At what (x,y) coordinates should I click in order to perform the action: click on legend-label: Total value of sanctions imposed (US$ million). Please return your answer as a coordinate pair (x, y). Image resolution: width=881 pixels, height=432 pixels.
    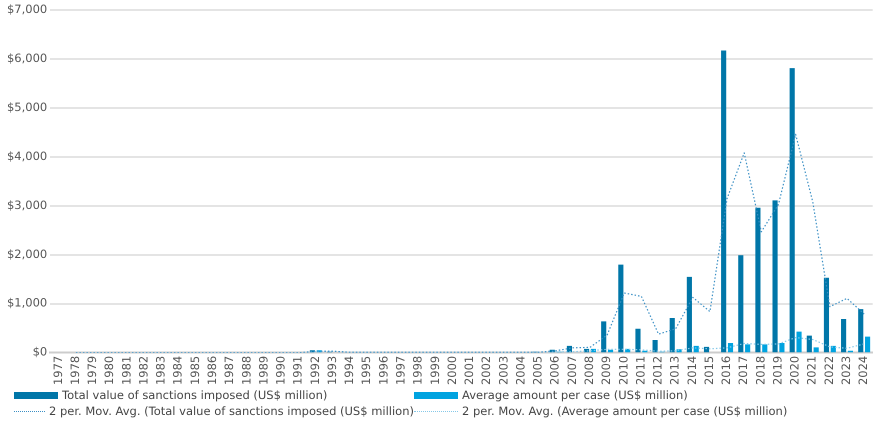
    Looking at the image, I should click on (195, 395).